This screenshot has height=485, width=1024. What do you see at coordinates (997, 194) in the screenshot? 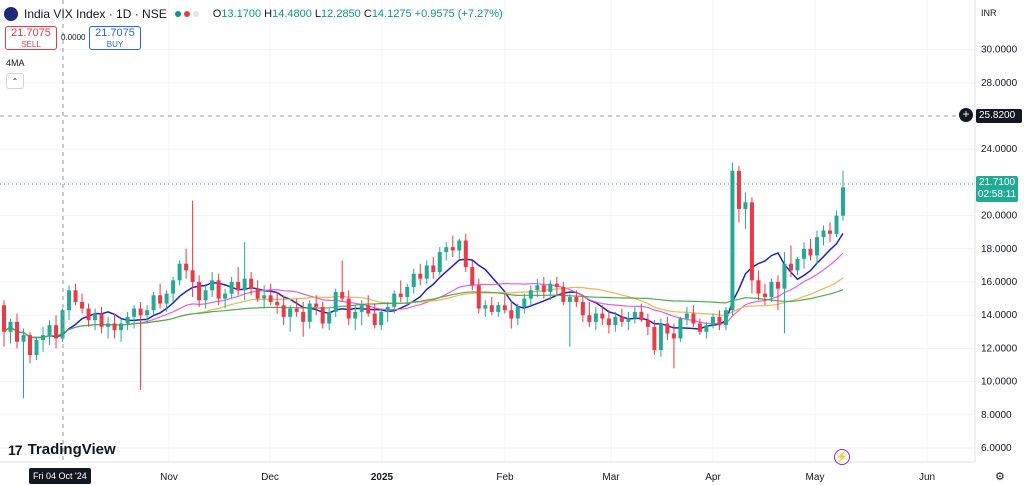
I see `bar-countdown: 02:58:11` at bounding box center [997, 194].